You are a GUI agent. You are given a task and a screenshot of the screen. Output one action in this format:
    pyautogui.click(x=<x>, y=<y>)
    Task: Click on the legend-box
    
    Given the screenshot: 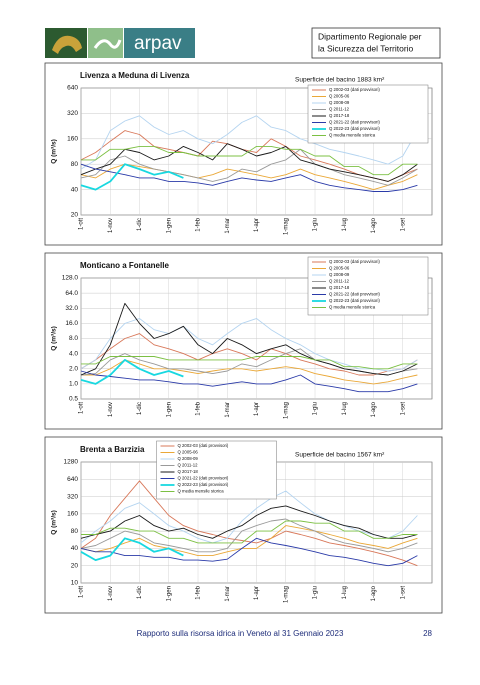 What is the action you would take?
    pyautogui.click(x=368, y=286)
    